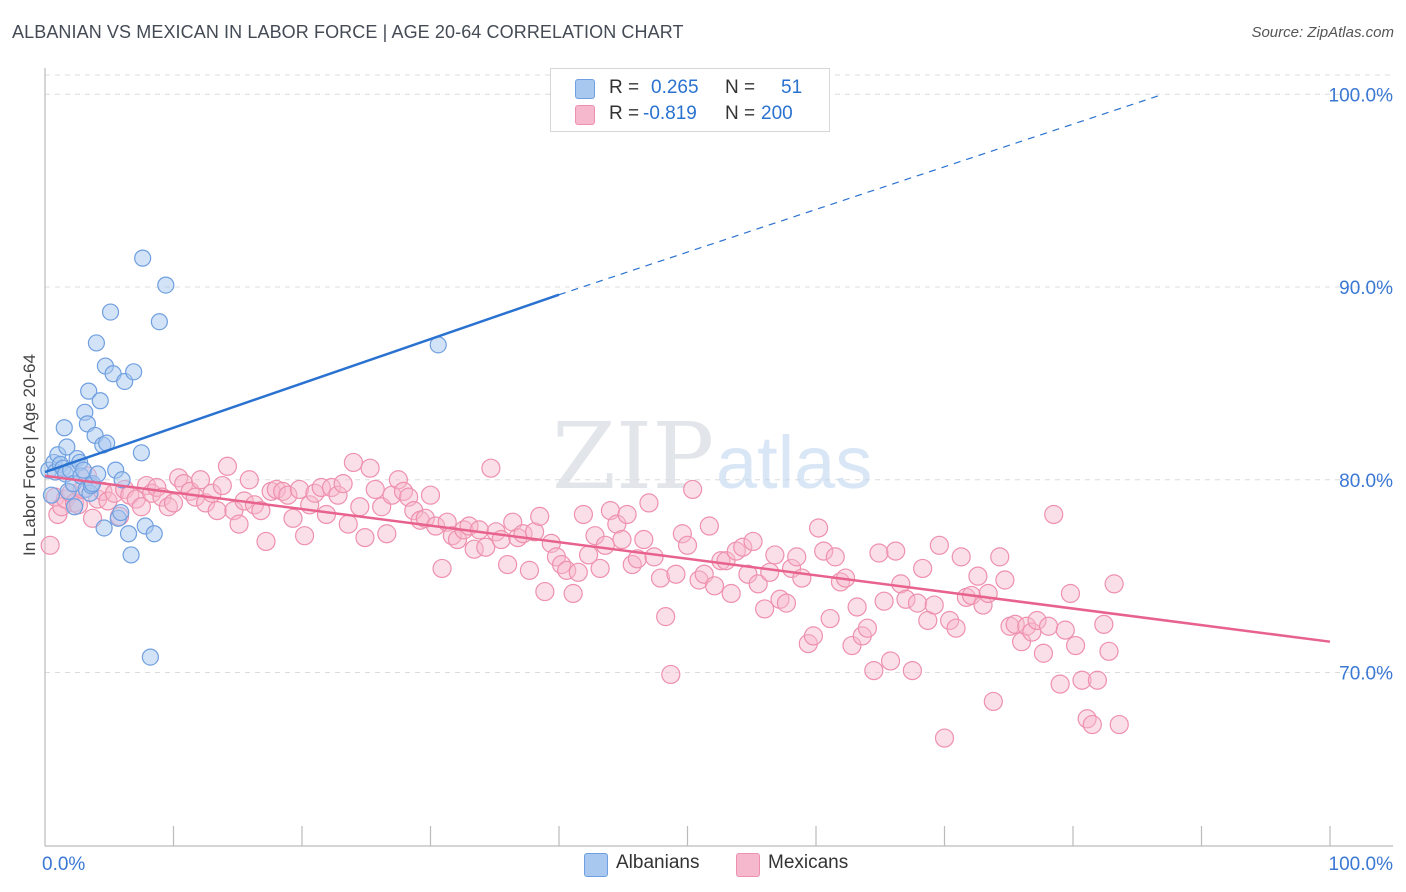  What do you see at coordinates (63, 864) in the screenshot?
I see `x-tick-label-min: 0.0%` at bounding box center [63, 864].